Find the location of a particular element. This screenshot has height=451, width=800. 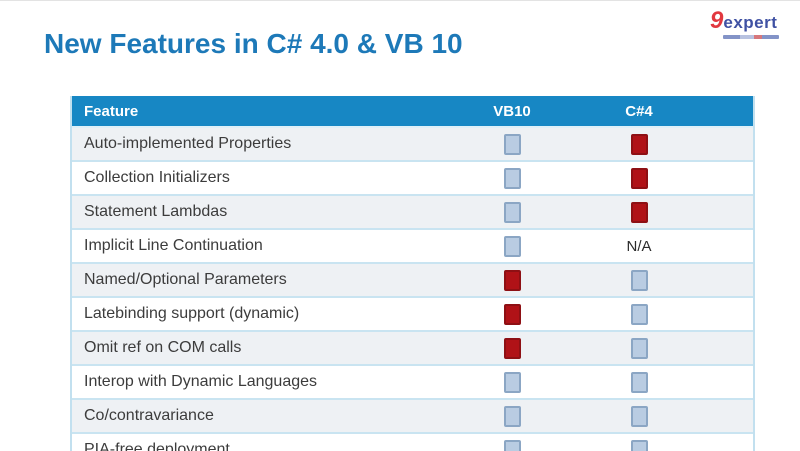

feature-name: Latebinding support (dynamic) is located at coordinates (257, 314).